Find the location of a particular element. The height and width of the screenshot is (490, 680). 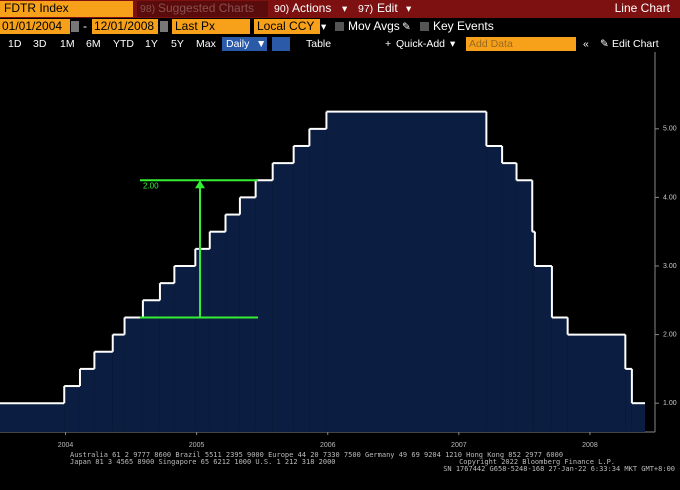

dropdown-arrow: ▼ is located at coordinates (261, 44).